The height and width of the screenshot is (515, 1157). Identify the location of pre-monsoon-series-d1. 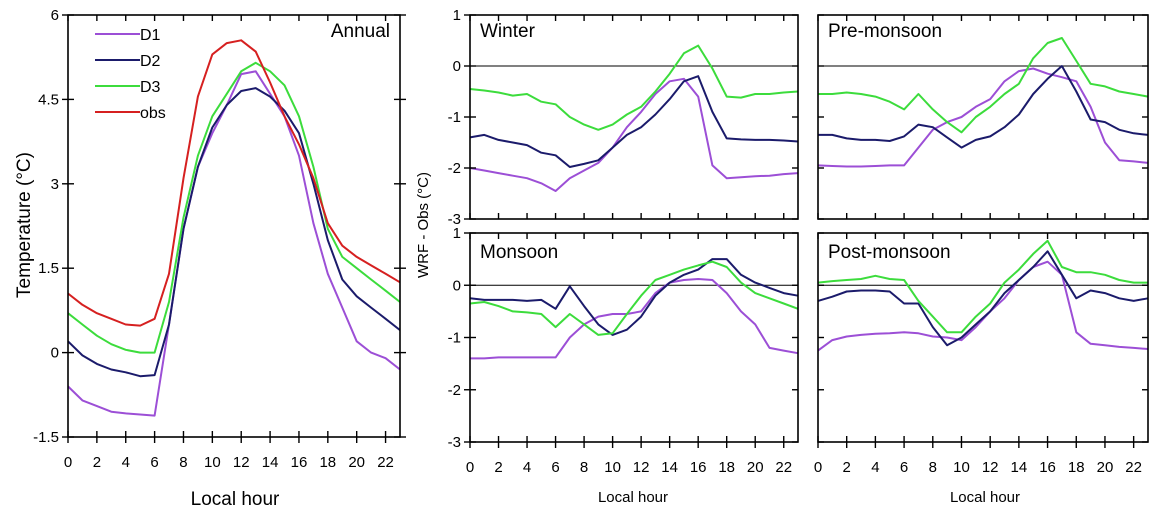
(983, 117).